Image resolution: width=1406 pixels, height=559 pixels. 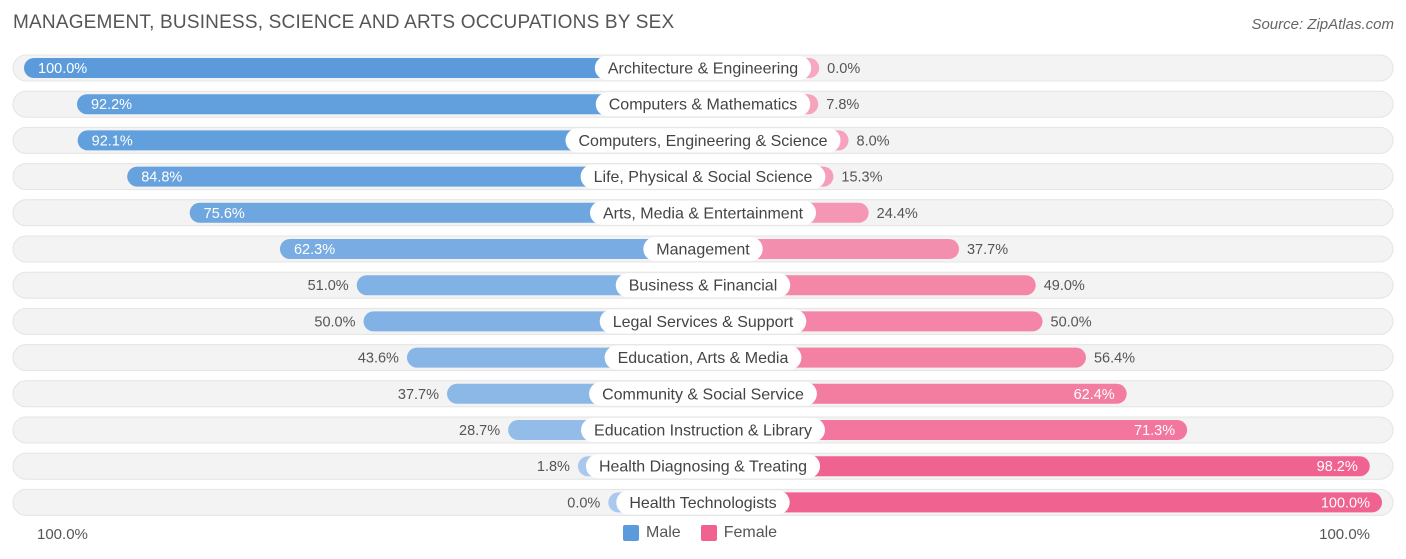 What do you see at coordinates (750, 532) in the screenshot?
I see `legend-label-female: Female` at bounding box center [750, 532].